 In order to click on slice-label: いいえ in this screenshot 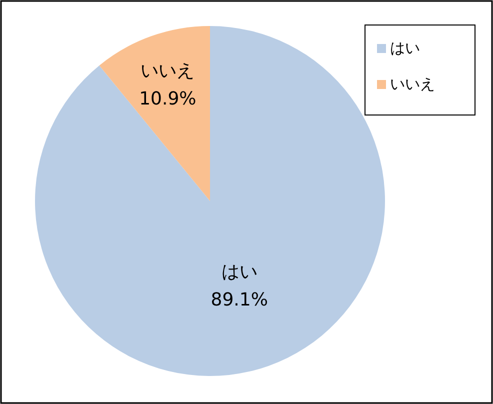, I will do `click(167, 71)`.